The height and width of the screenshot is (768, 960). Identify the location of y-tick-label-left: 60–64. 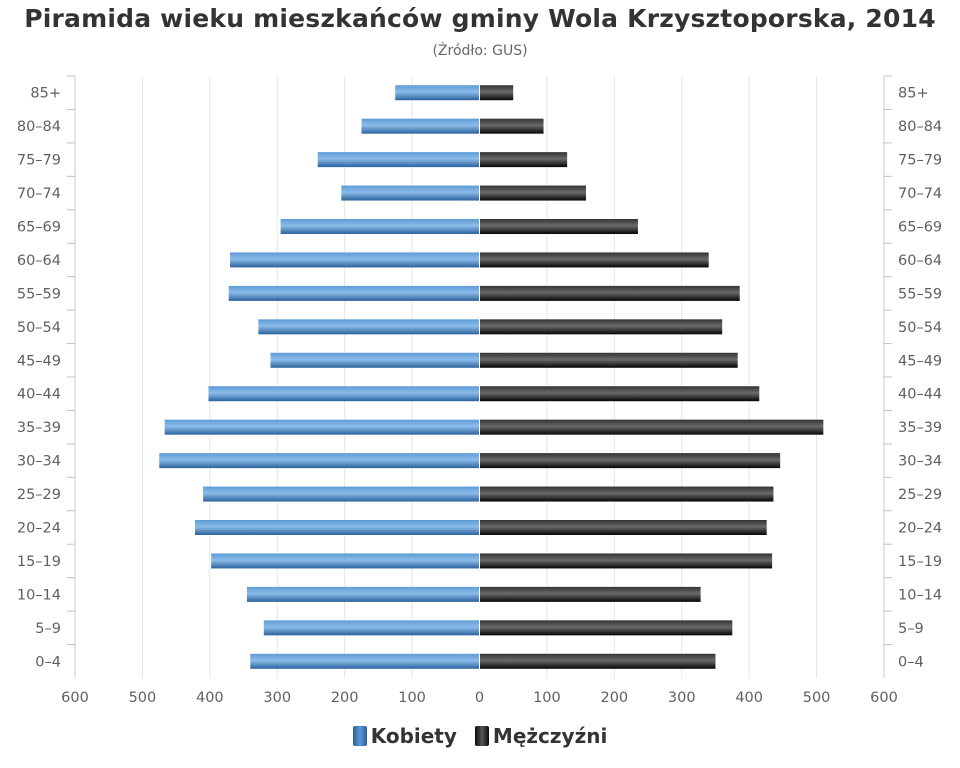
(39, 261).